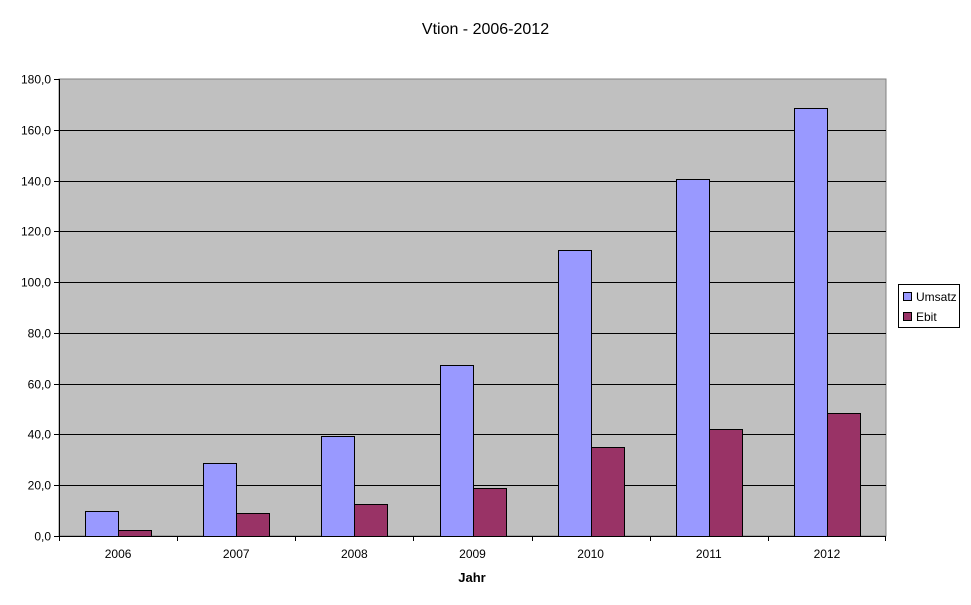 This screenshot has height=605, width=971. I want to click on y-tick-label: 20,0, so click(40, 486).